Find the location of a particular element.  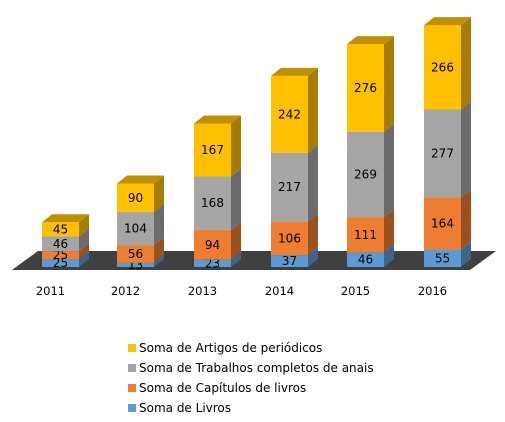

legend-item: Soma de Capítulos de livros is located at coordinates (251, 388).